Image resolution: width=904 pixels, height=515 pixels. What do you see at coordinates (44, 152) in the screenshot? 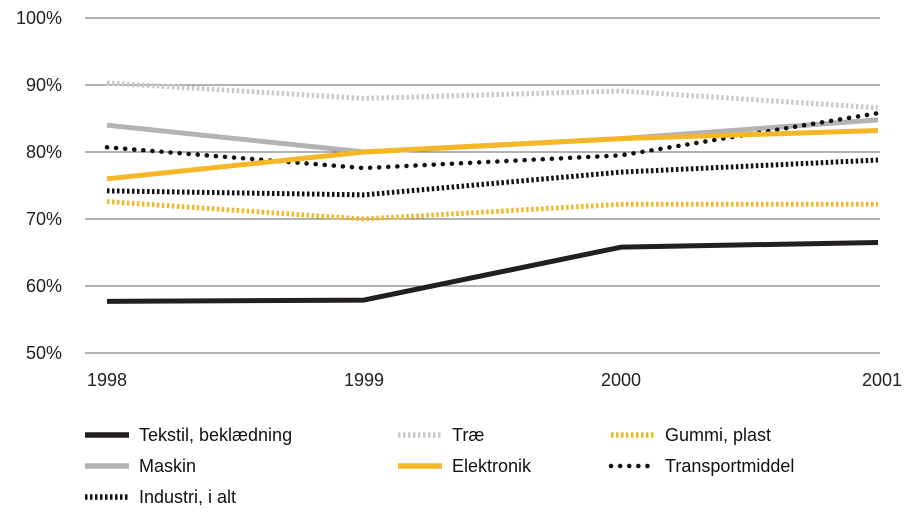
I see `y-tick-label: 80%` at bounding box center [44, 152].